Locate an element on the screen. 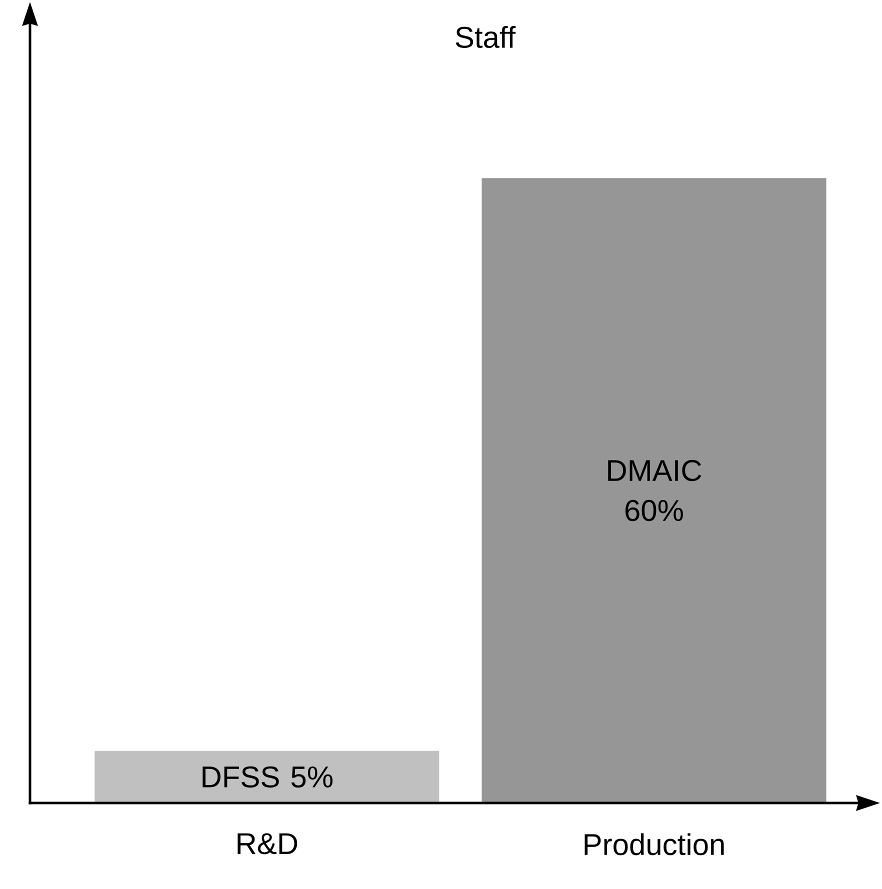 This screenshot has width=882, height=889. x-tick-label: Production is located at coordinates (654, 844).